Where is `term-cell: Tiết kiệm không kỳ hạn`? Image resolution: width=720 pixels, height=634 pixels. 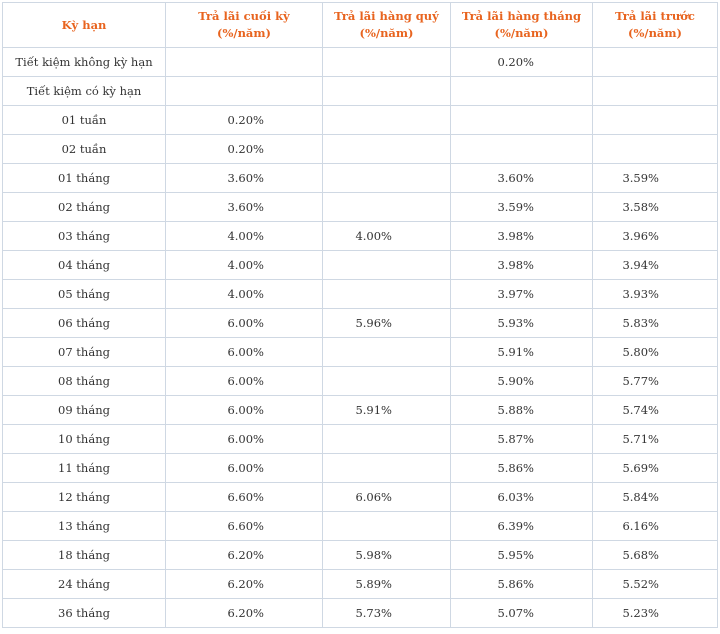
term-cell: Tiết kiệm không kỳ hạn is located at coordinates (84, 62).